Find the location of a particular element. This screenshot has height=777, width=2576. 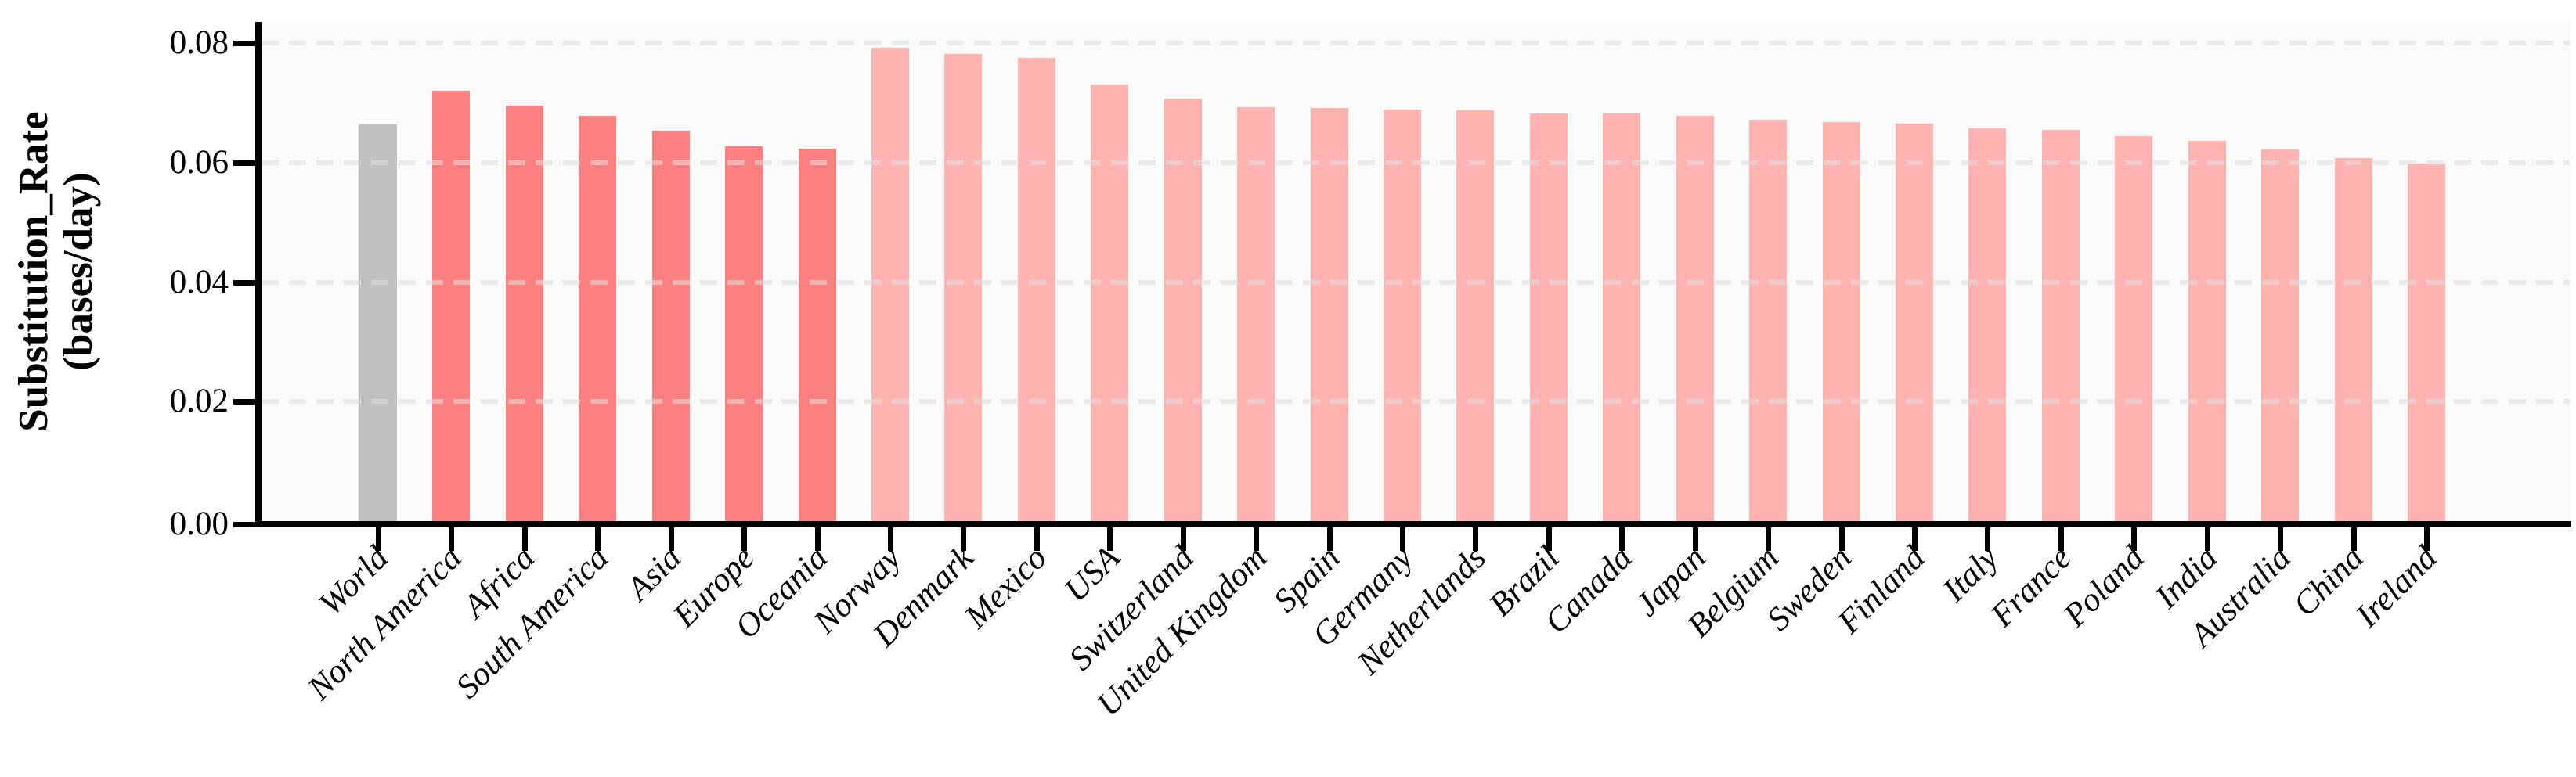

bar-china is located at coordinates (2353, 340).